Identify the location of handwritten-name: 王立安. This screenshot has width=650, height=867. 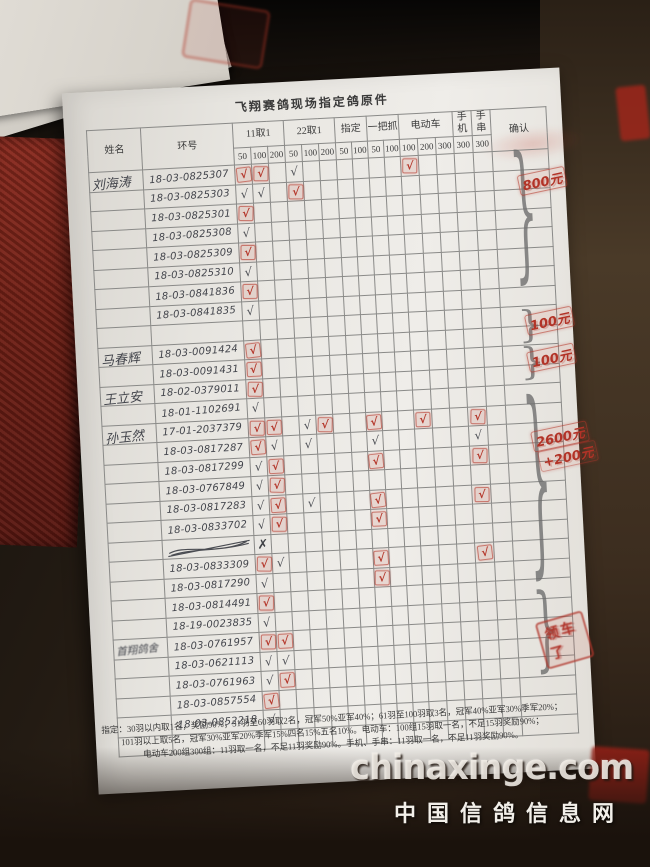
(122, 399).